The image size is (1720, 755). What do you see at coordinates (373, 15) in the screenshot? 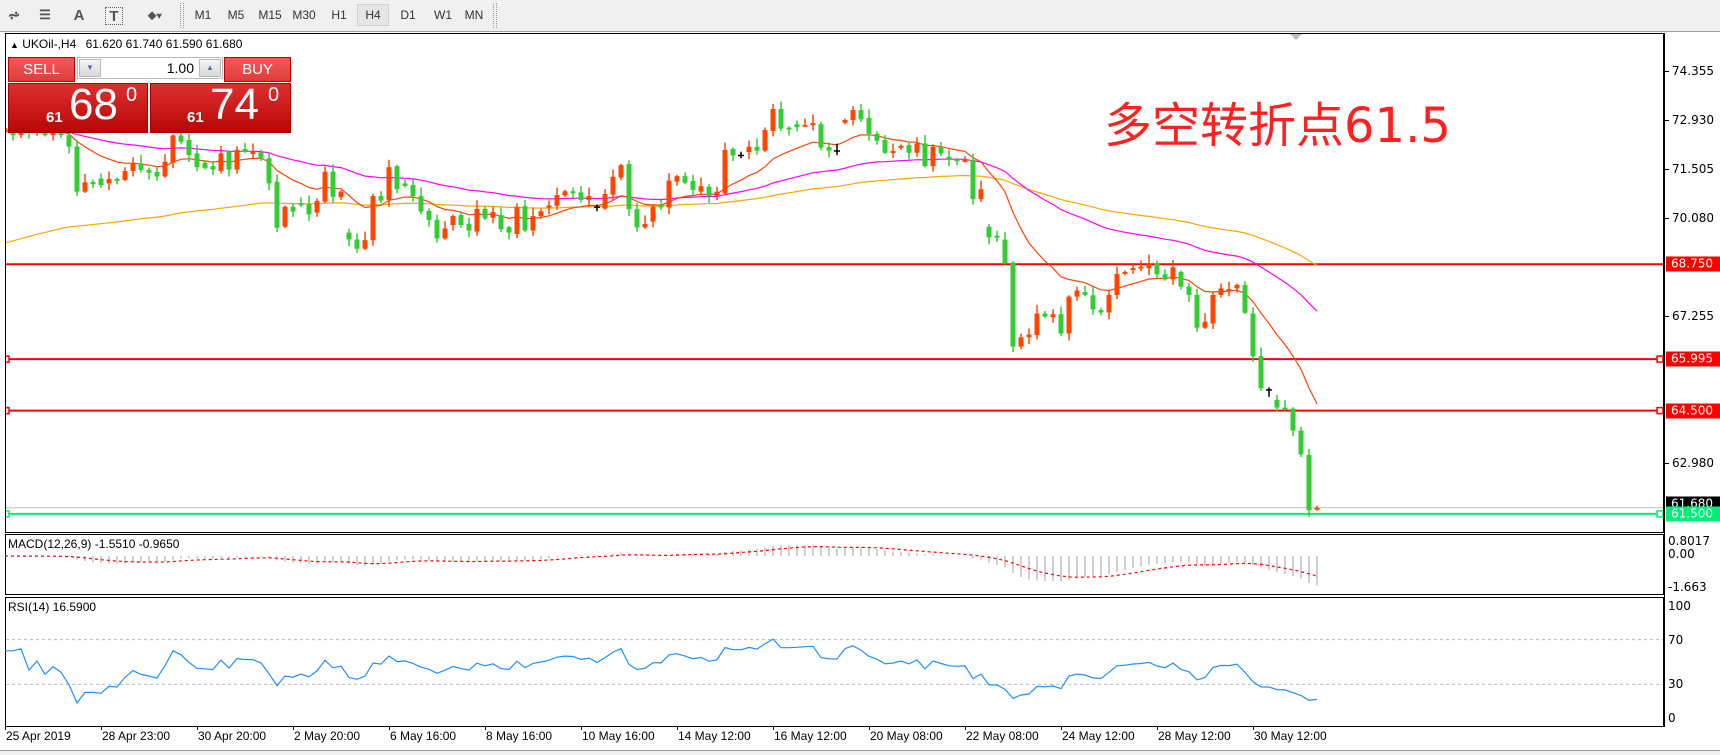
I see `timeframe-h4-button: H4` at bounding box center [373, 15].